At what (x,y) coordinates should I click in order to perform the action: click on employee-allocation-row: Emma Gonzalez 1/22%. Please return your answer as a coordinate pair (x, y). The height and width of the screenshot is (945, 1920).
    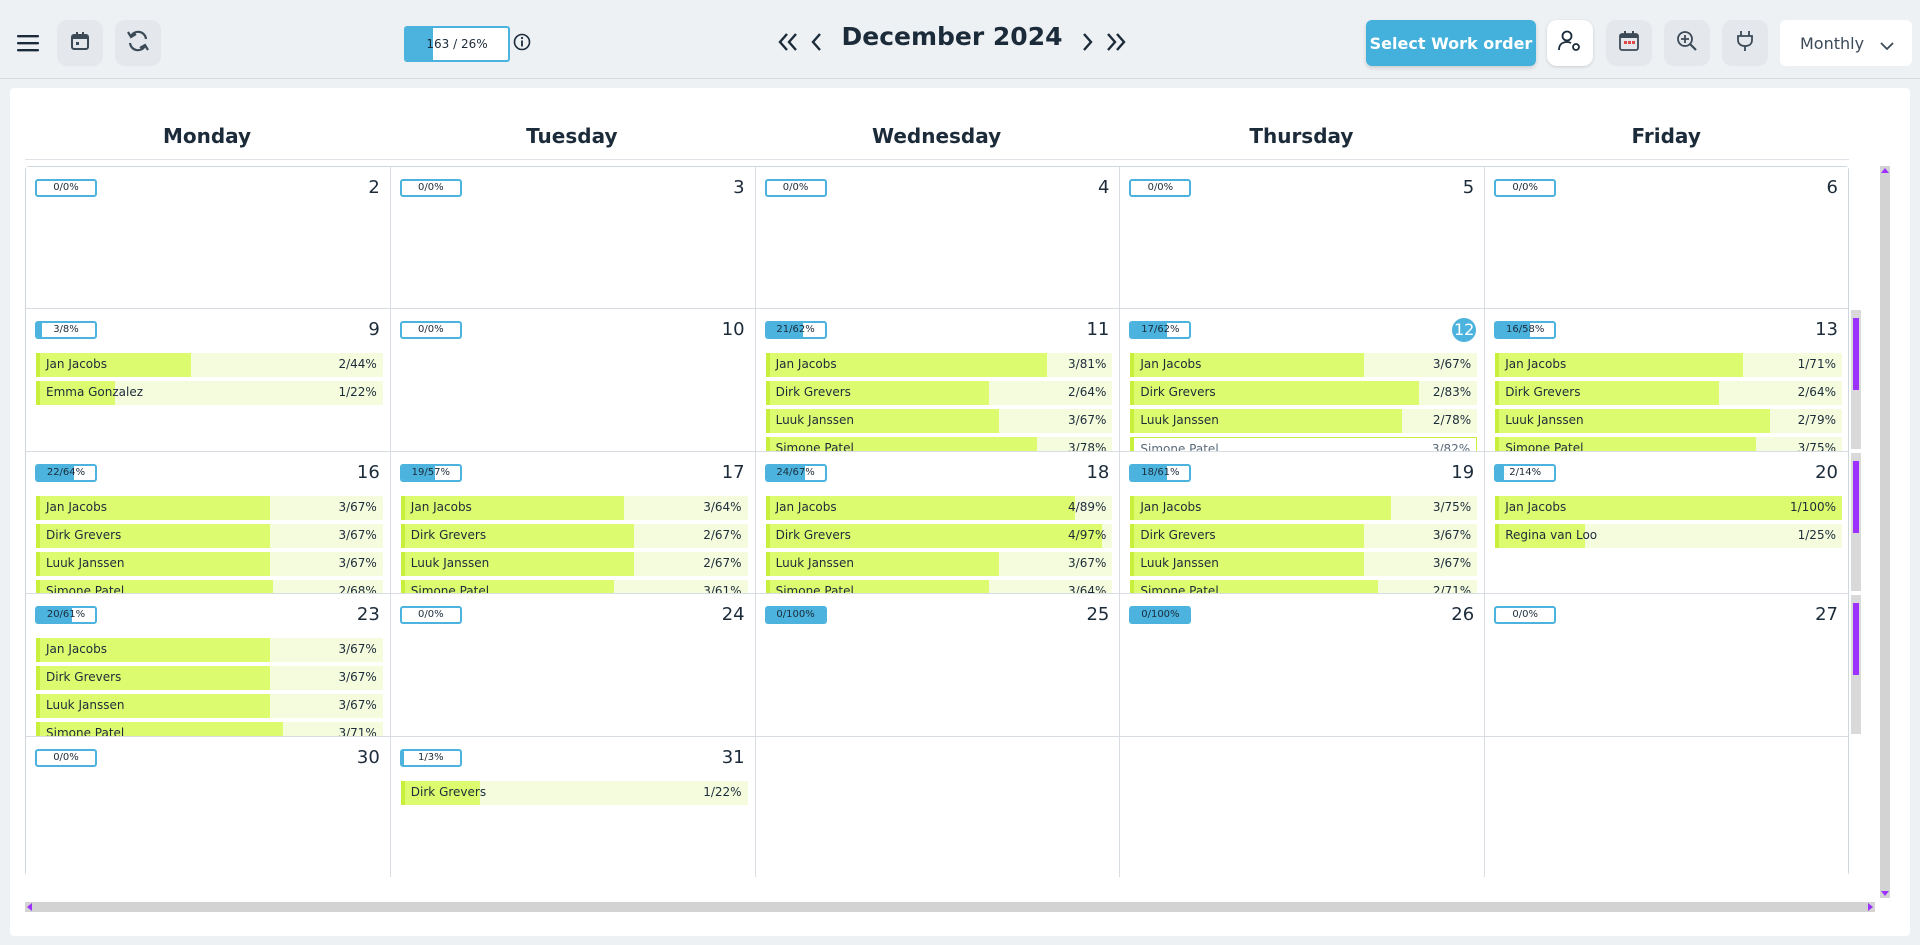
    Looking at the image, I should click on (209, 393).